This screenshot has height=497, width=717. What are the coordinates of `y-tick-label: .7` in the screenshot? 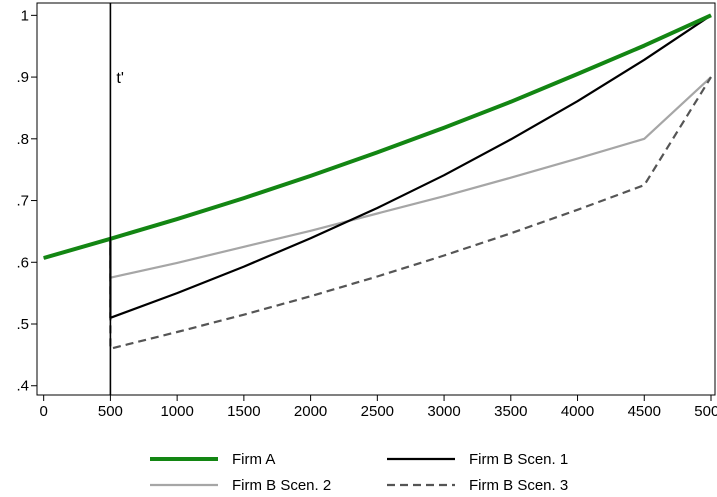 It's located at (22, 201).